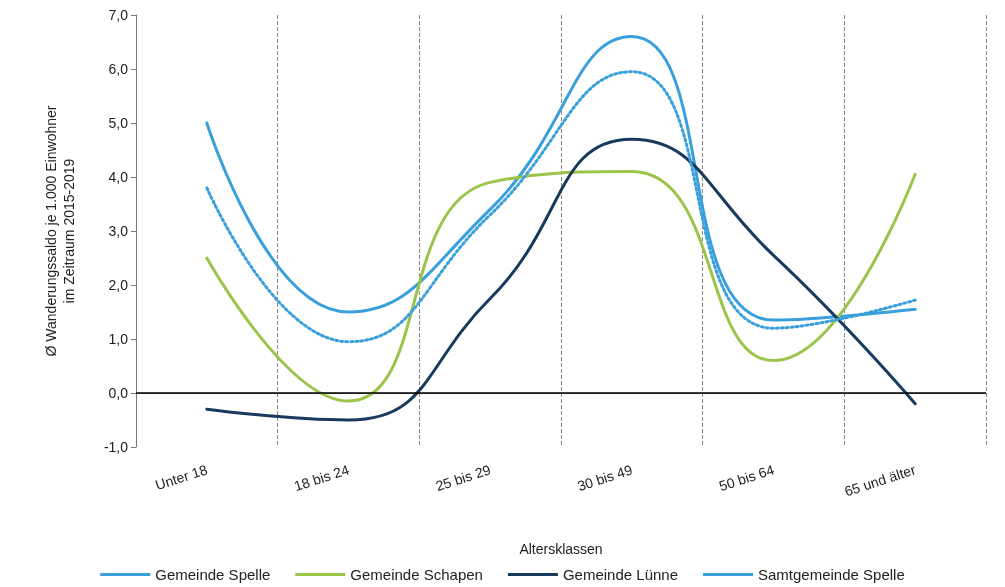  I want to click on legend-label: Samtgemeinde Spelle, so click(831, 574).